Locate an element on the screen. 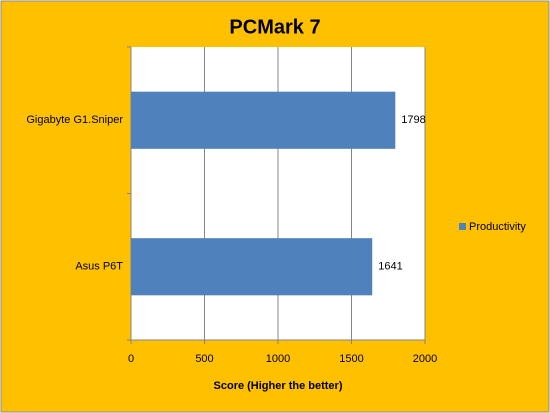  x-tick-label: 1000 is located at coordinates (278, 359).